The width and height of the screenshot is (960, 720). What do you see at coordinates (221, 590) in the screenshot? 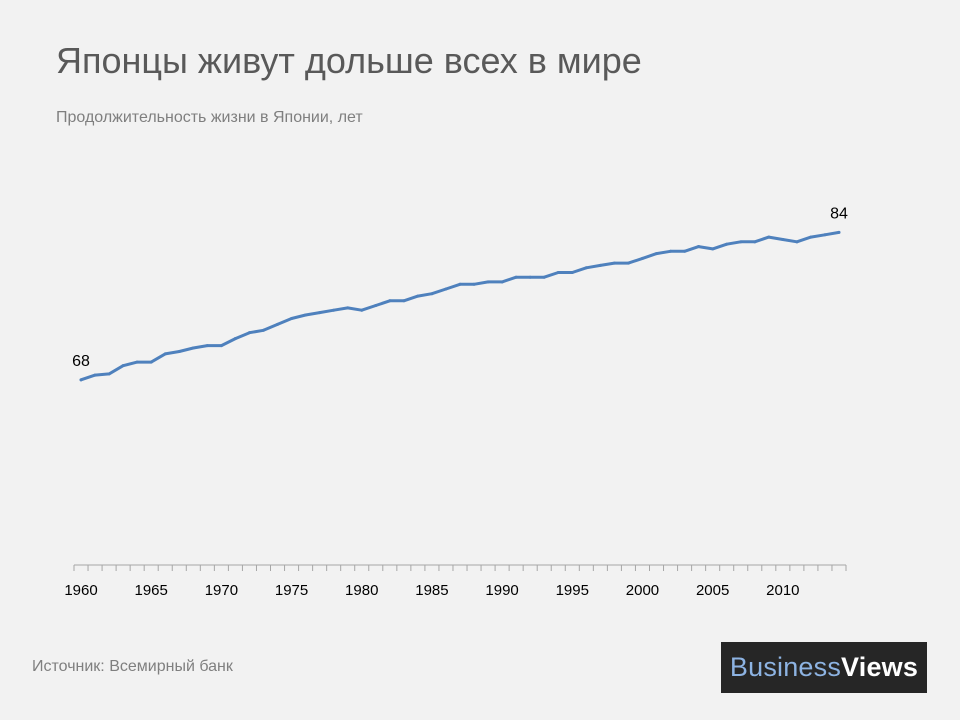
I see `x-tick-label: 1970` at bounding box center [221, 590].